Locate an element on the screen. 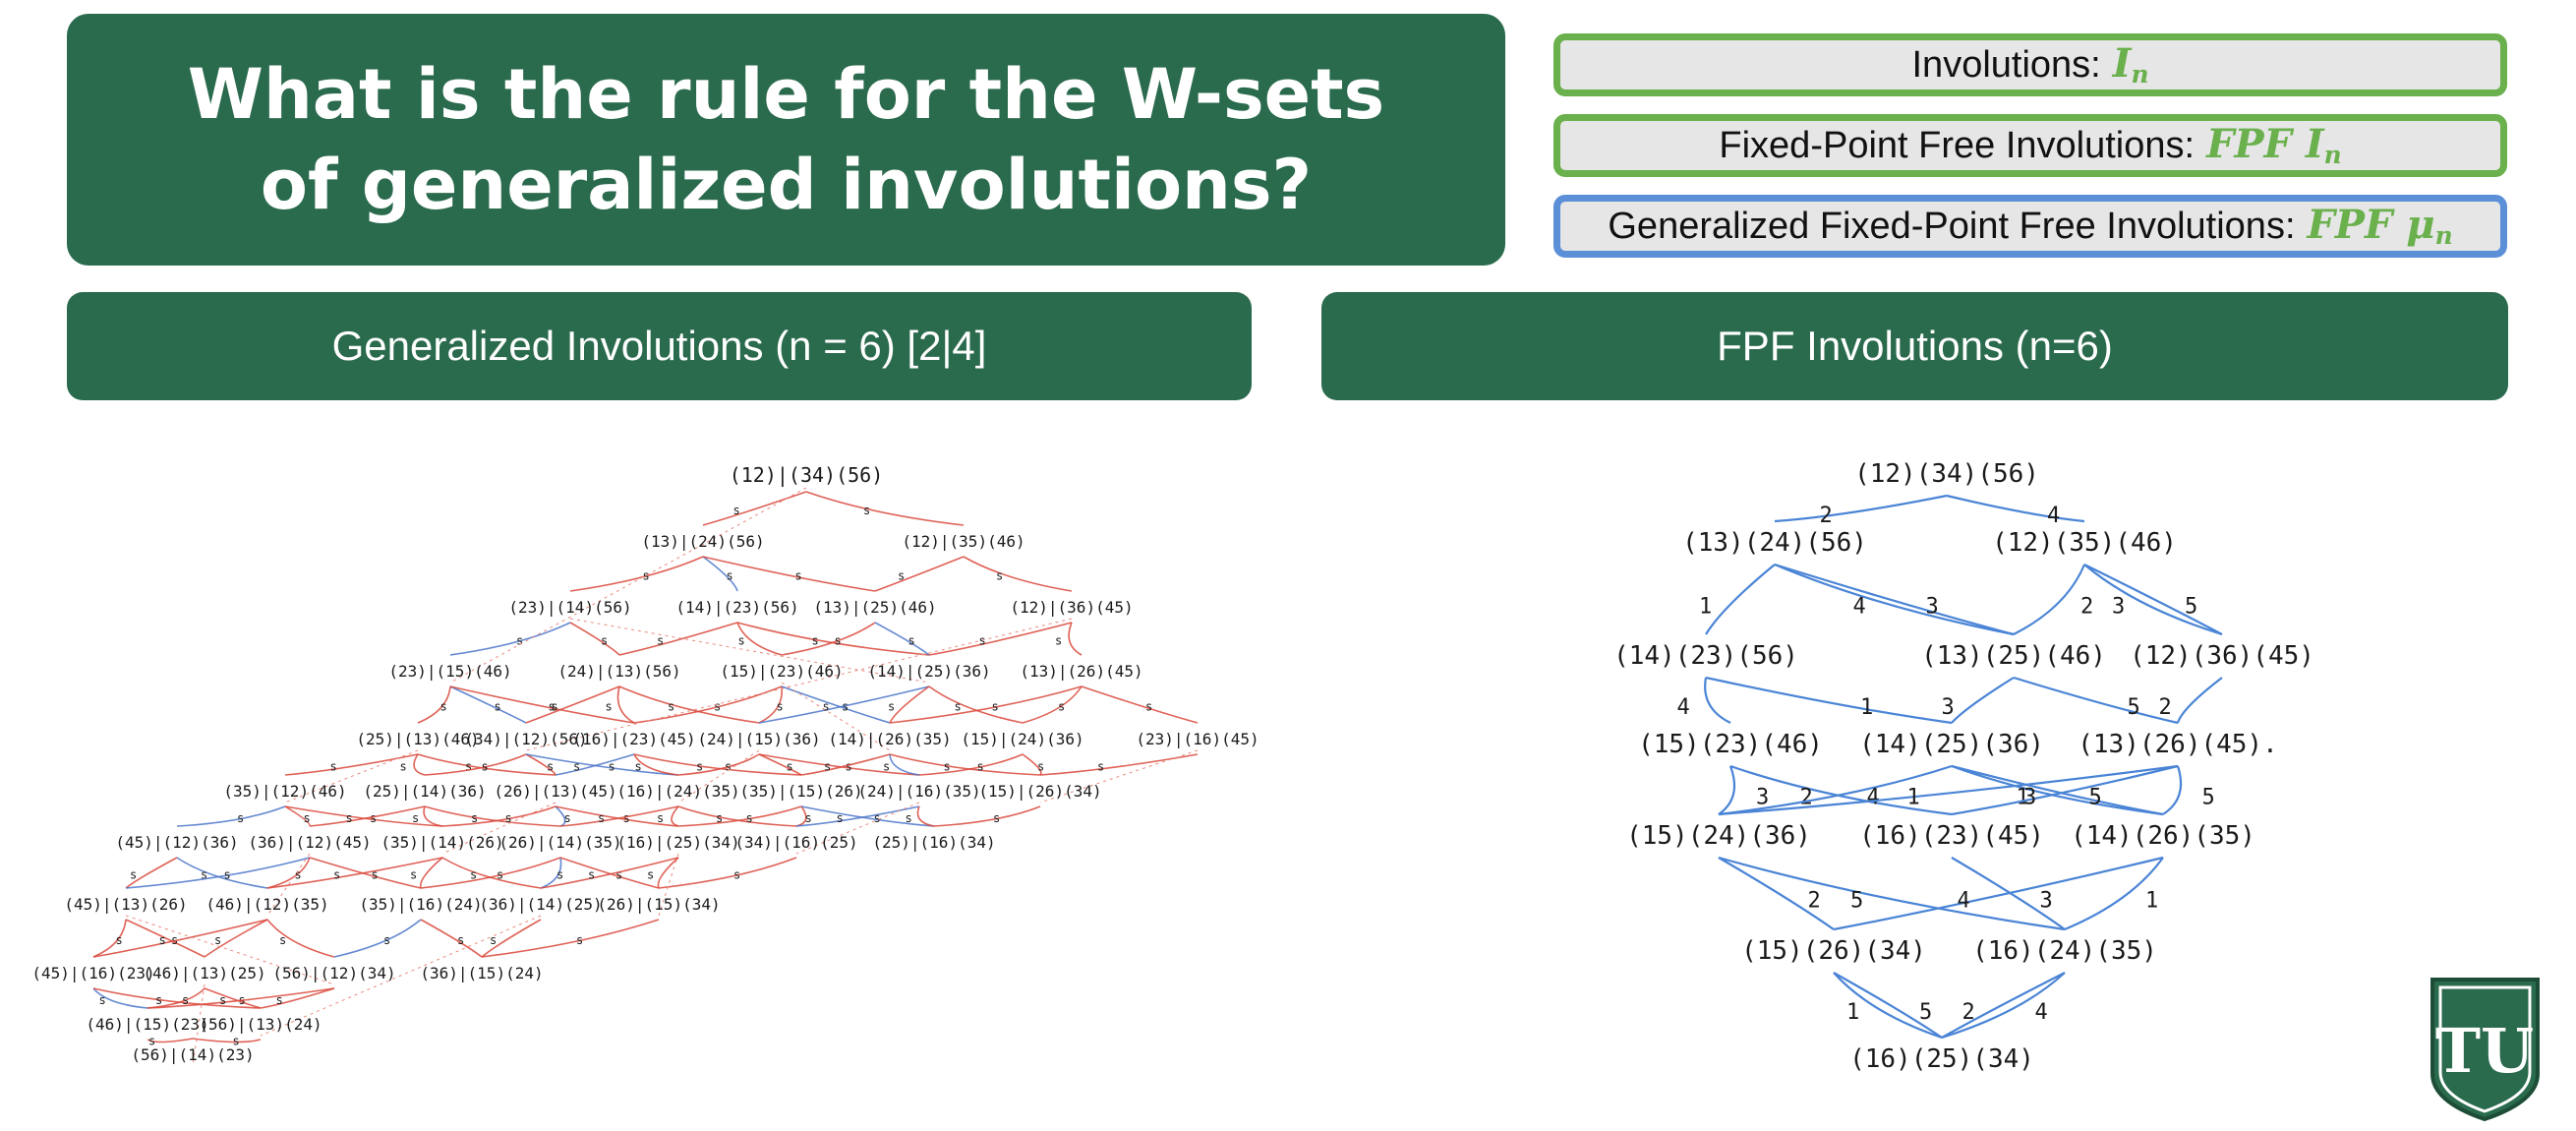  left-node-label: (34)|(16)(25) is located at coordinates (795, 842).